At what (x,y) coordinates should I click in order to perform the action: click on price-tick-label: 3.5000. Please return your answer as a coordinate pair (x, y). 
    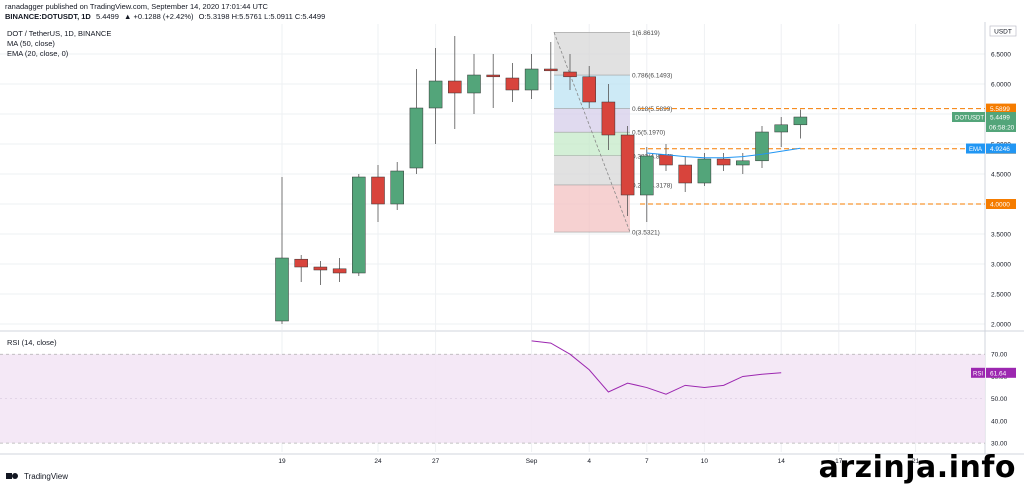
    Looking at the image, I should click on (1001, 235).